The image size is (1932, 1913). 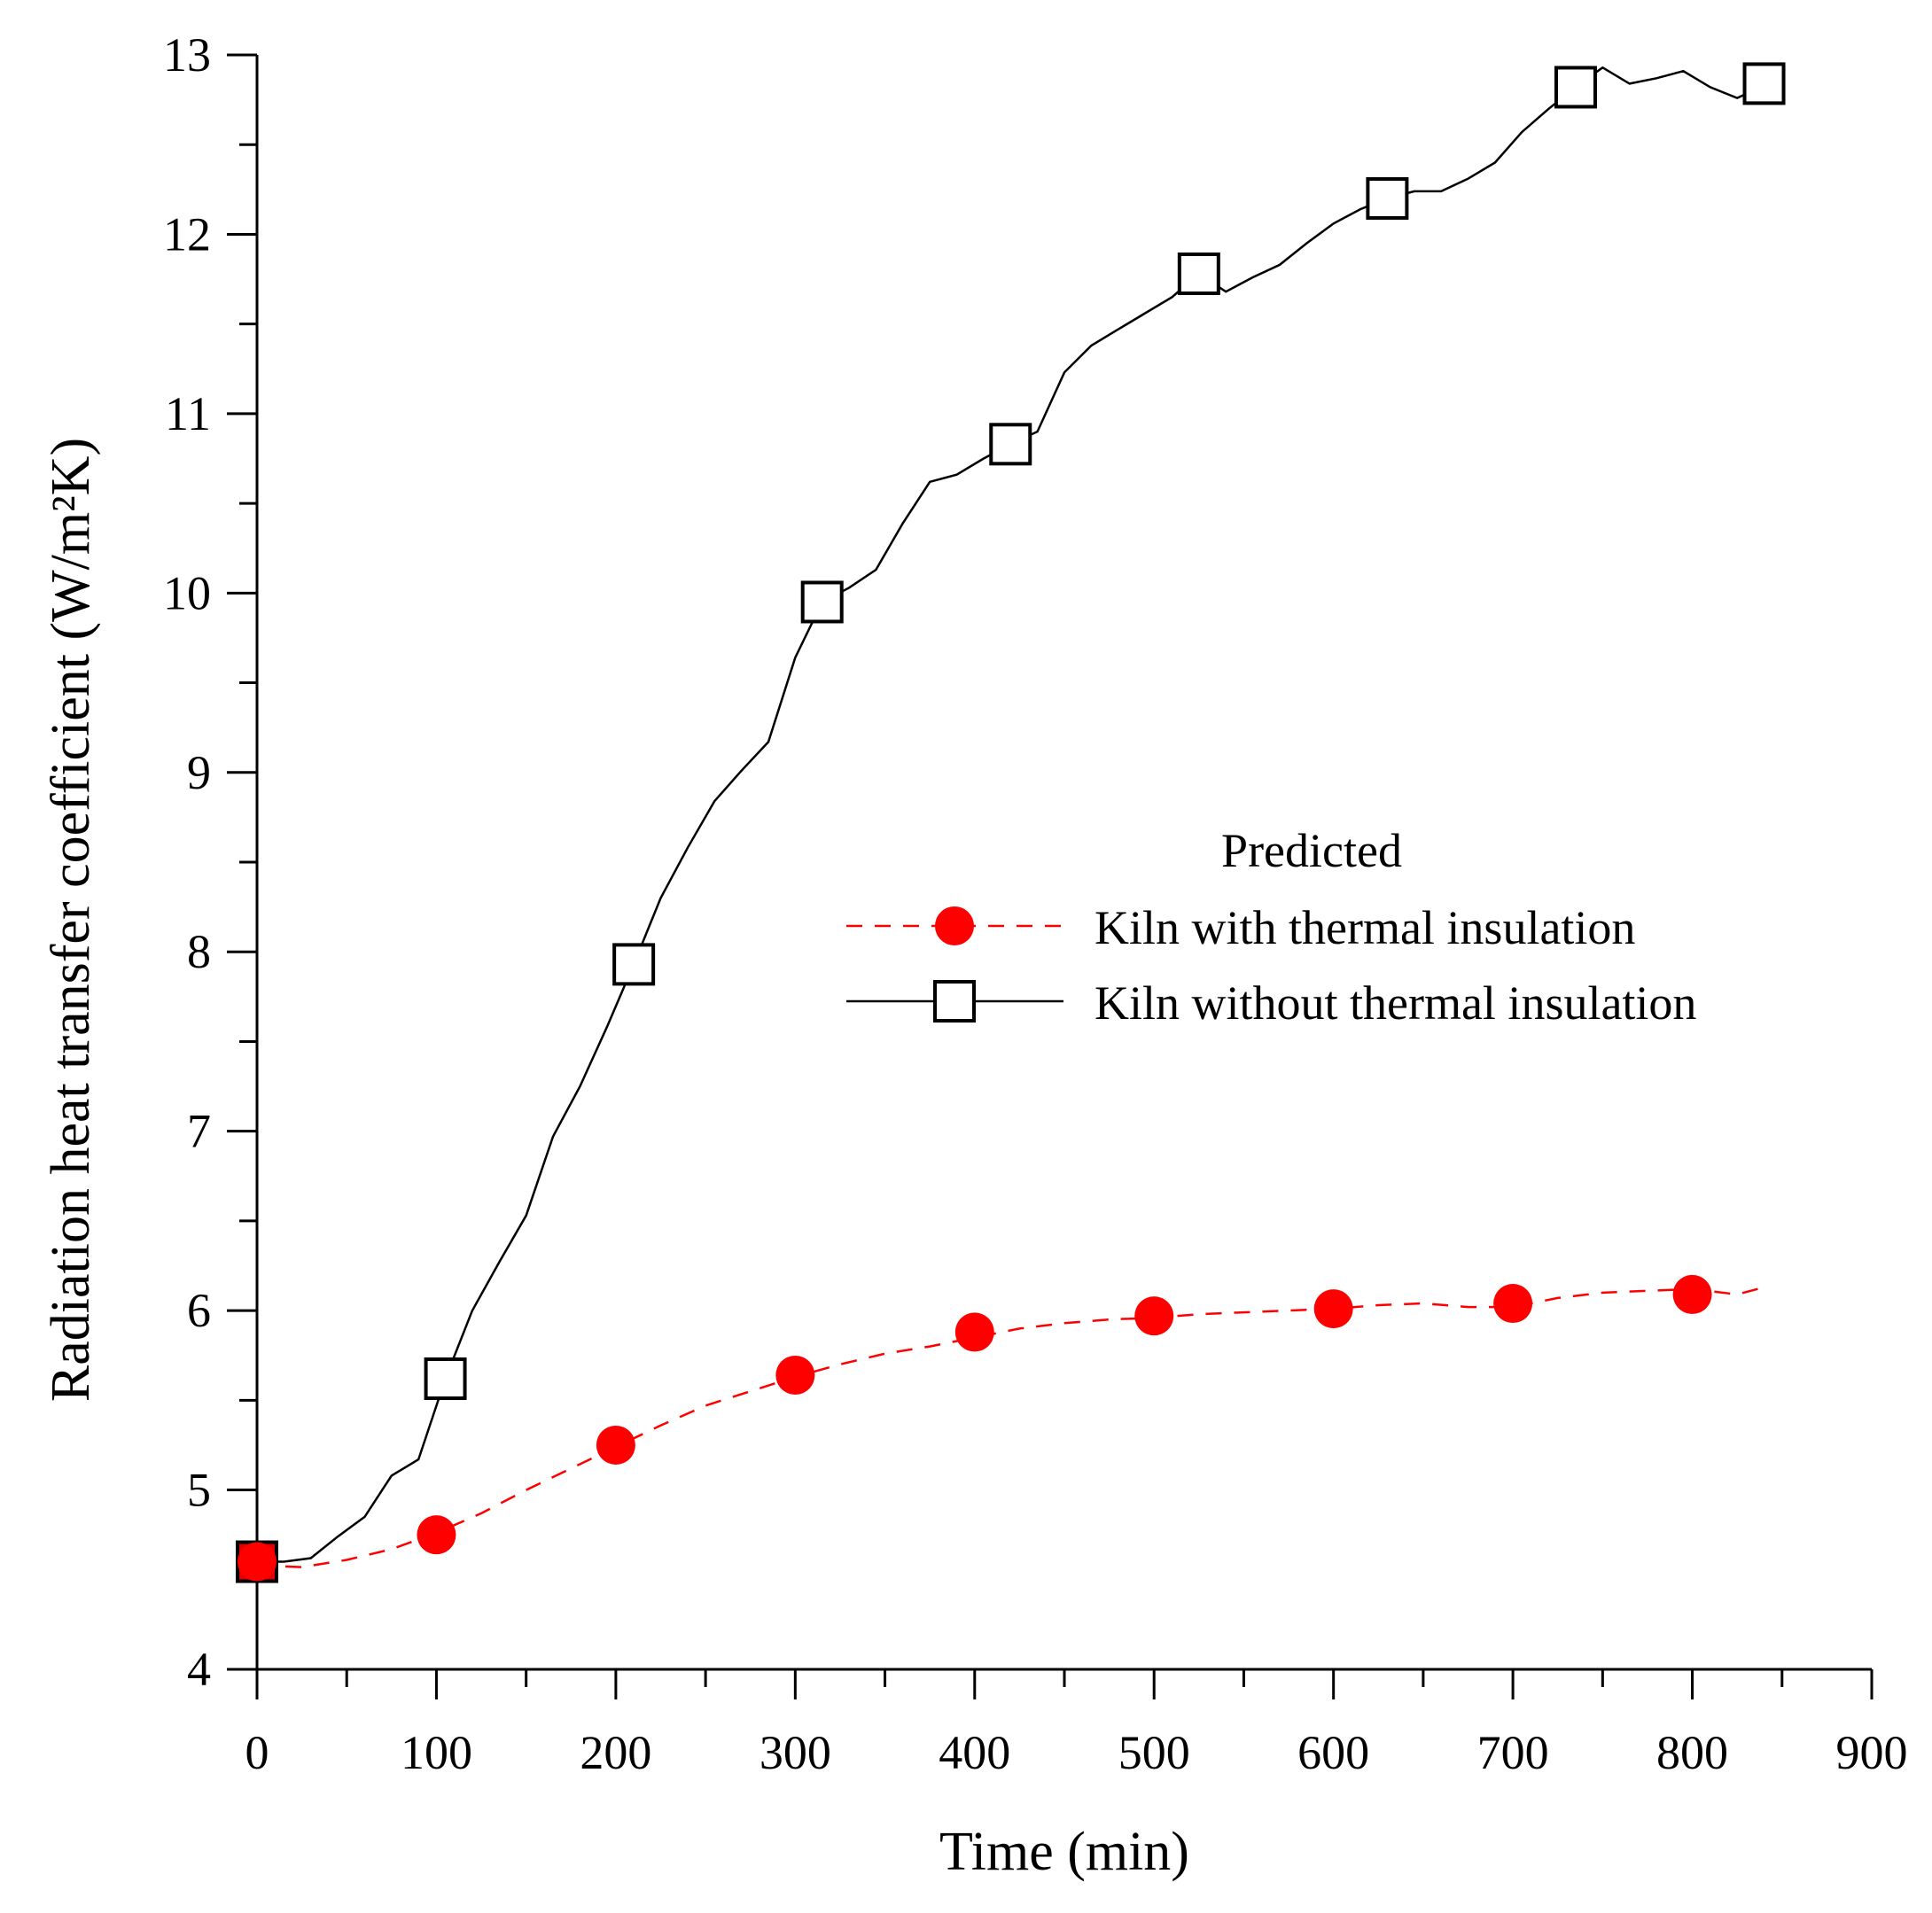 I want to click on y-tick-label: 11, so click(x=188, y=413).